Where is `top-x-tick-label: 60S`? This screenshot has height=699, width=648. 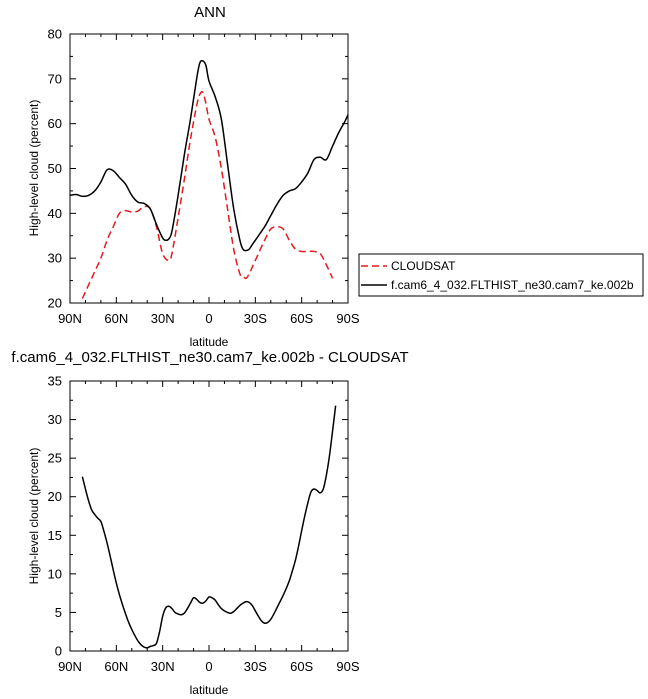 top-x-tick-label: 60S is located at coordinates (301, 318).